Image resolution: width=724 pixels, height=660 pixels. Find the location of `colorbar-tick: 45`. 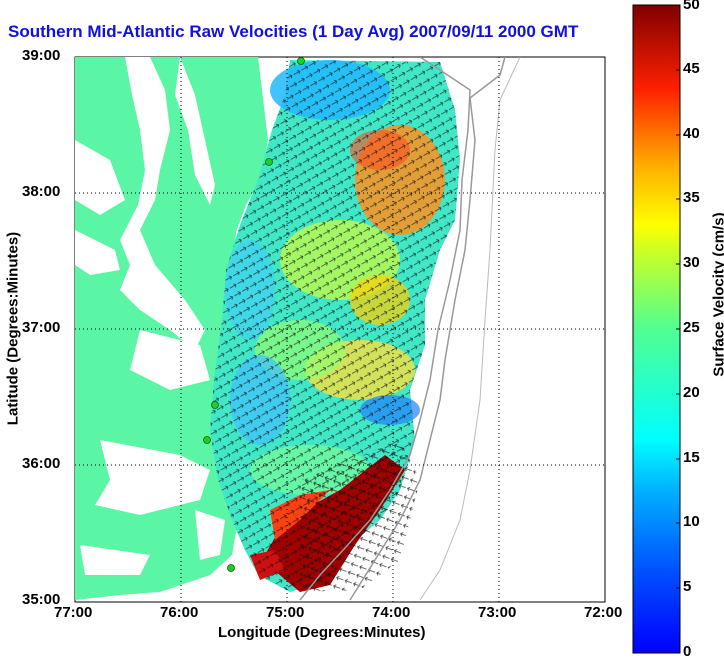

colorbar-tick: 45 is located at coordinates (691, 68).